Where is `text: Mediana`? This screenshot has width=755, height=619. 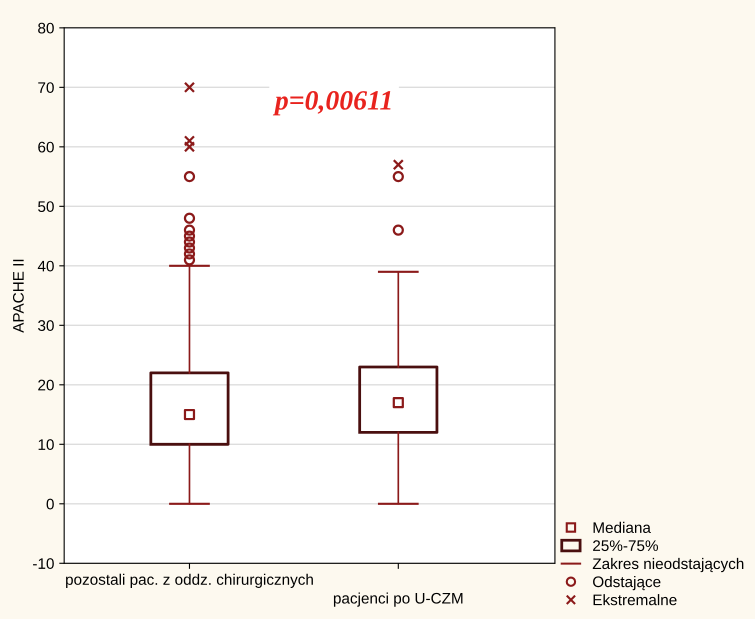
text: Mediana is located at coordinates (622, 528).